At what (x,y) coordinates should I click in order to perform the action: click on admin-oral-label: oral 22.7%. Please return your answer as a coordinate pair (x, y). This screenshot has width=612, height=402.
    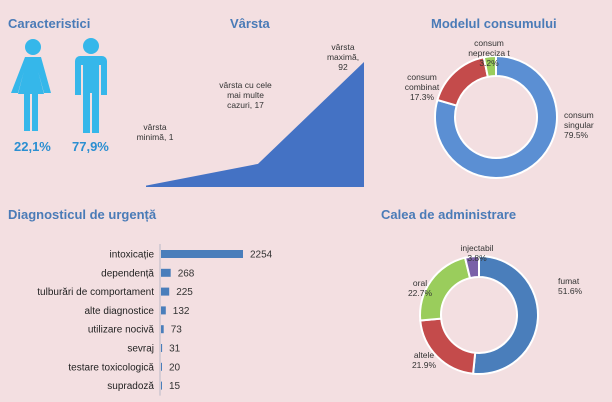
    Looking at the image, I should click on (420, 288).